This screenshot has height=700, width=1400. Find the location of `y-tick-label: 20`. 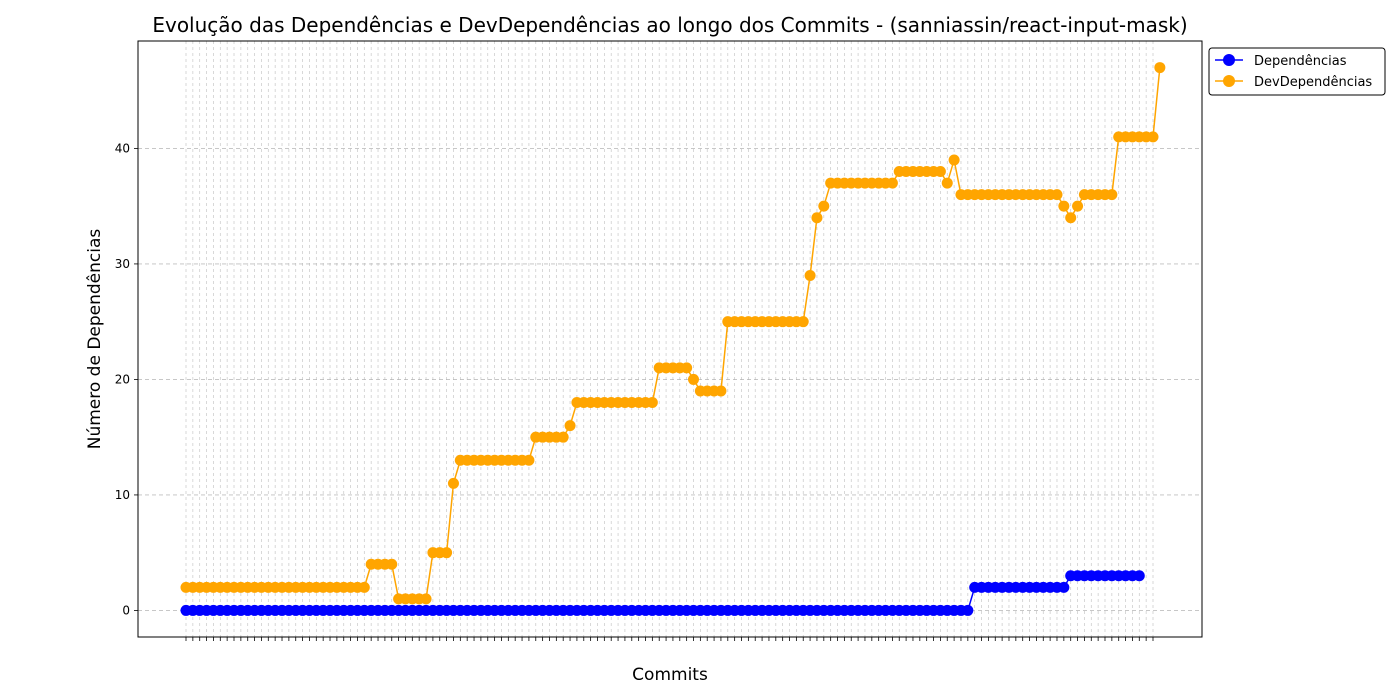

y-tick-label: 20 is located at coordinates (122, 379).